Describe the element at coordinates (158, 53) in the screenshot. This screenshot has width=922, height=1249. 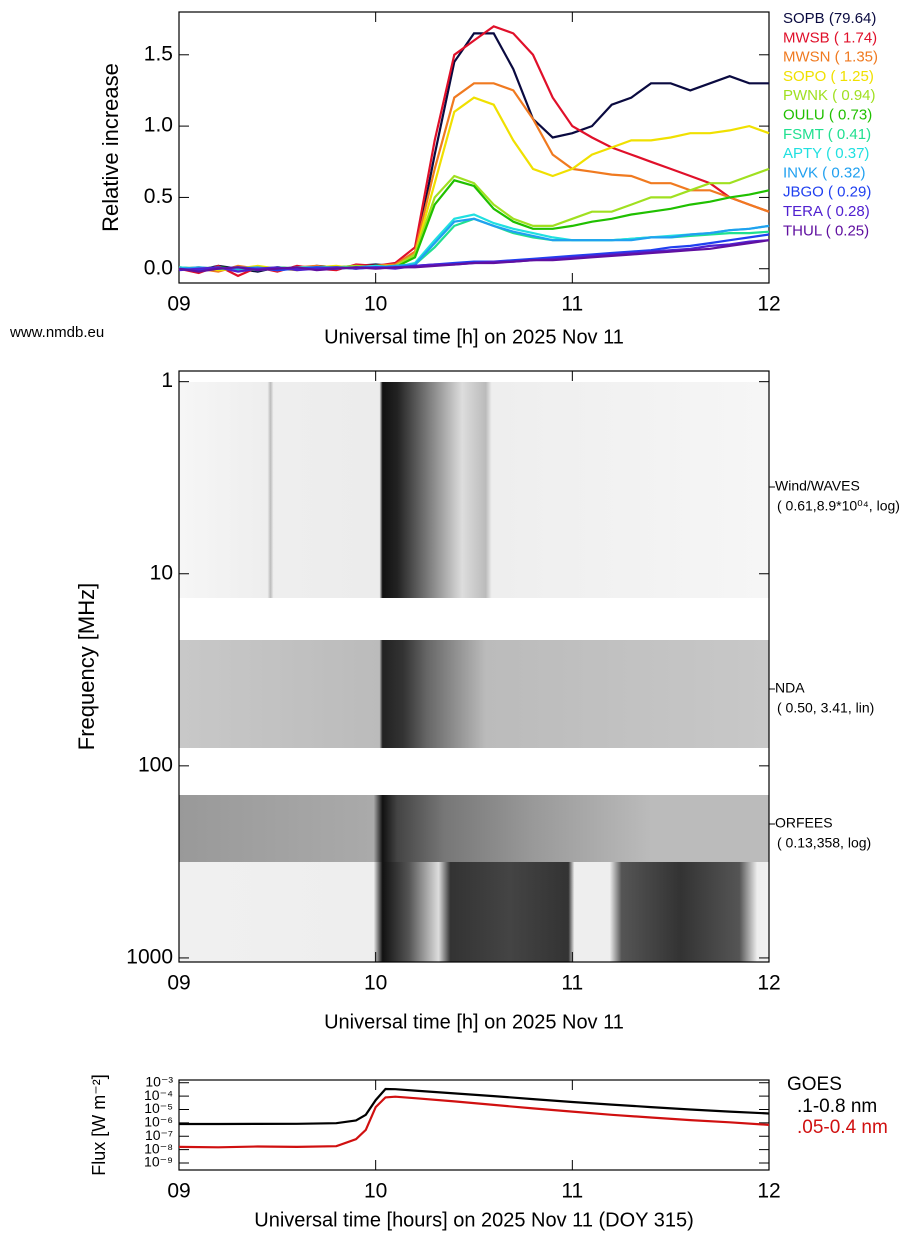
I see `y-tick-label: 1.5` at that location.